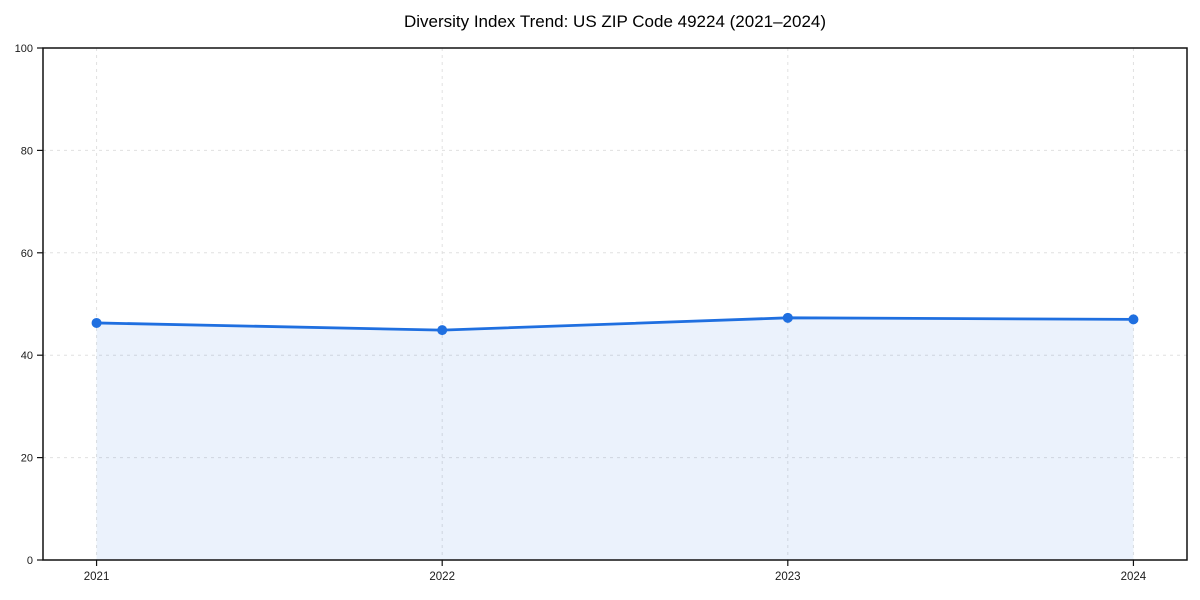 This screenshot has width=1200, height=600. What do you see at coordinates (1134, 577) in the screenshot?
I see `x-tick-label: 2024` at bounding box center [1134, 577].